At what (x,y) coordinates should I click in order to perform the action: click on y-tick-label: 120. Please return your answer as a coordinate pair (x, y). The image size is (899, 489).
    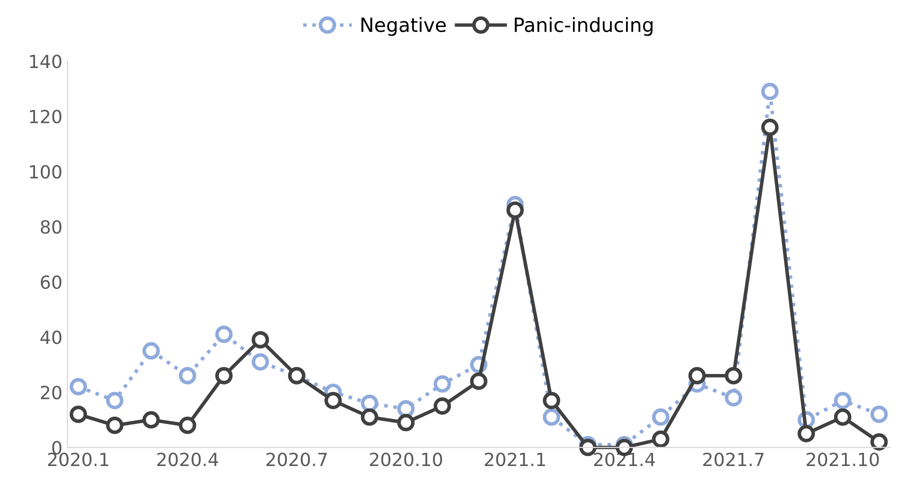
    Looking at the image, I should click on (46, 117).